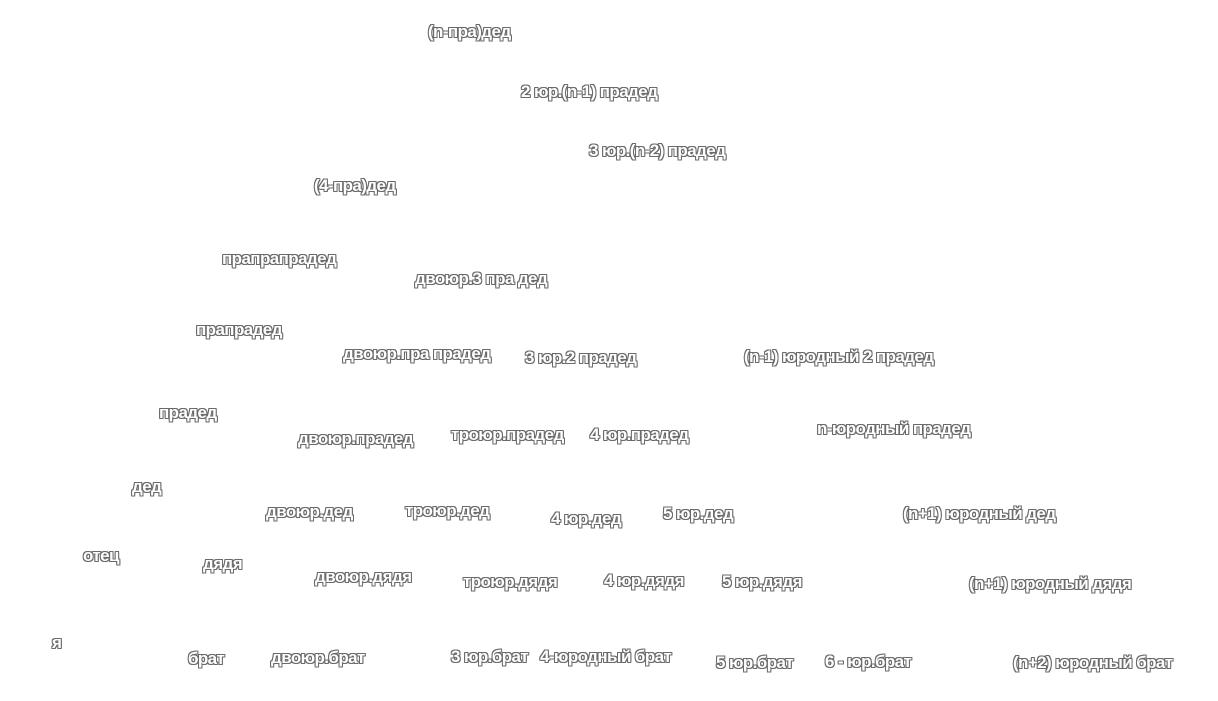 Image resolution: width=1218 pixels, height=701 pixels. Describe the element at coordinates (355, 185) in the screenshot. I see `label-pra4-ded: (4-пра)дед` at that location.